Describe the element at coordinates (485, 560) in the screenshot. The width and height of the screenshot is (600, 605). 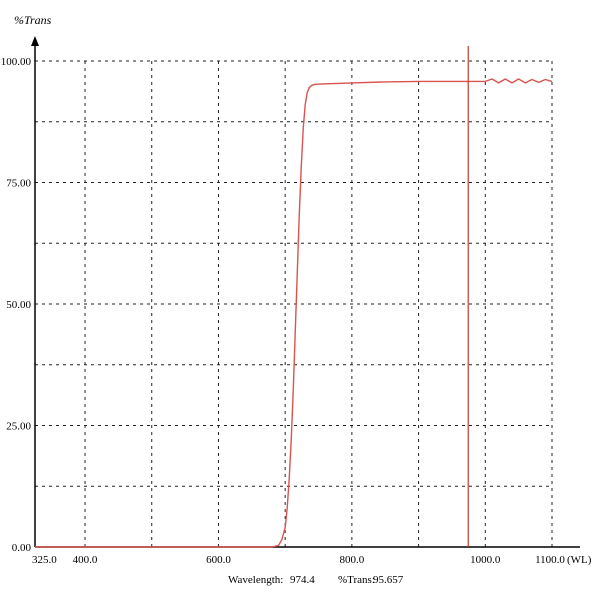
I see `x-tick-label: 1000.0` at that location.